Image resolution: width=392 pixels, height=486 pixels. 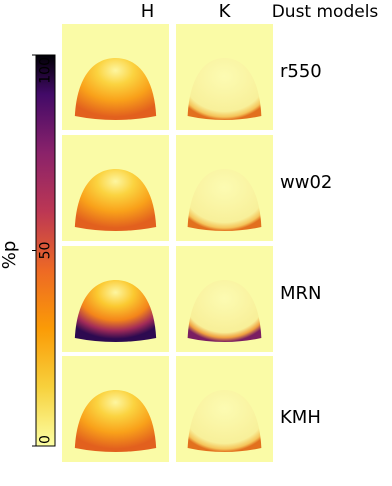 I want to click on row-label: MRN, so click(x=301, y=293).